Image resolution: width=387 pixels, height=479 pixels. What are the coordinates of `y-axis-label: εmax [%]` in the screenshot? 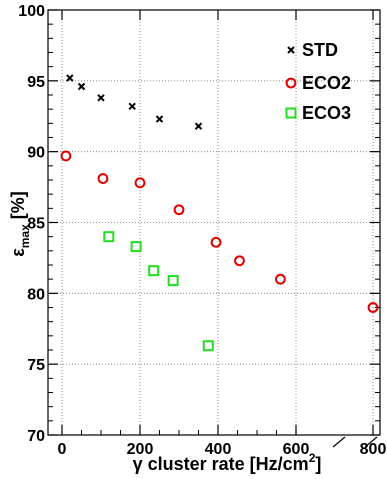 It's located at (20, 224).